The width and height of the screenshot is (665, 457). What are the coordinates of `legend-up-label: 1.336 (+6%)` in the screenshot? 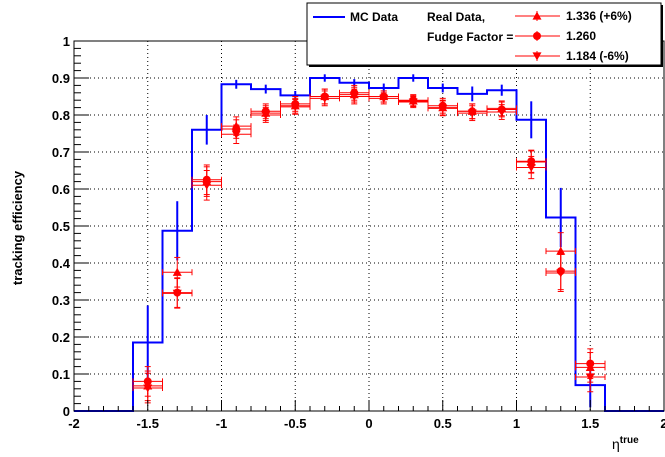 It's located at (599, 16).